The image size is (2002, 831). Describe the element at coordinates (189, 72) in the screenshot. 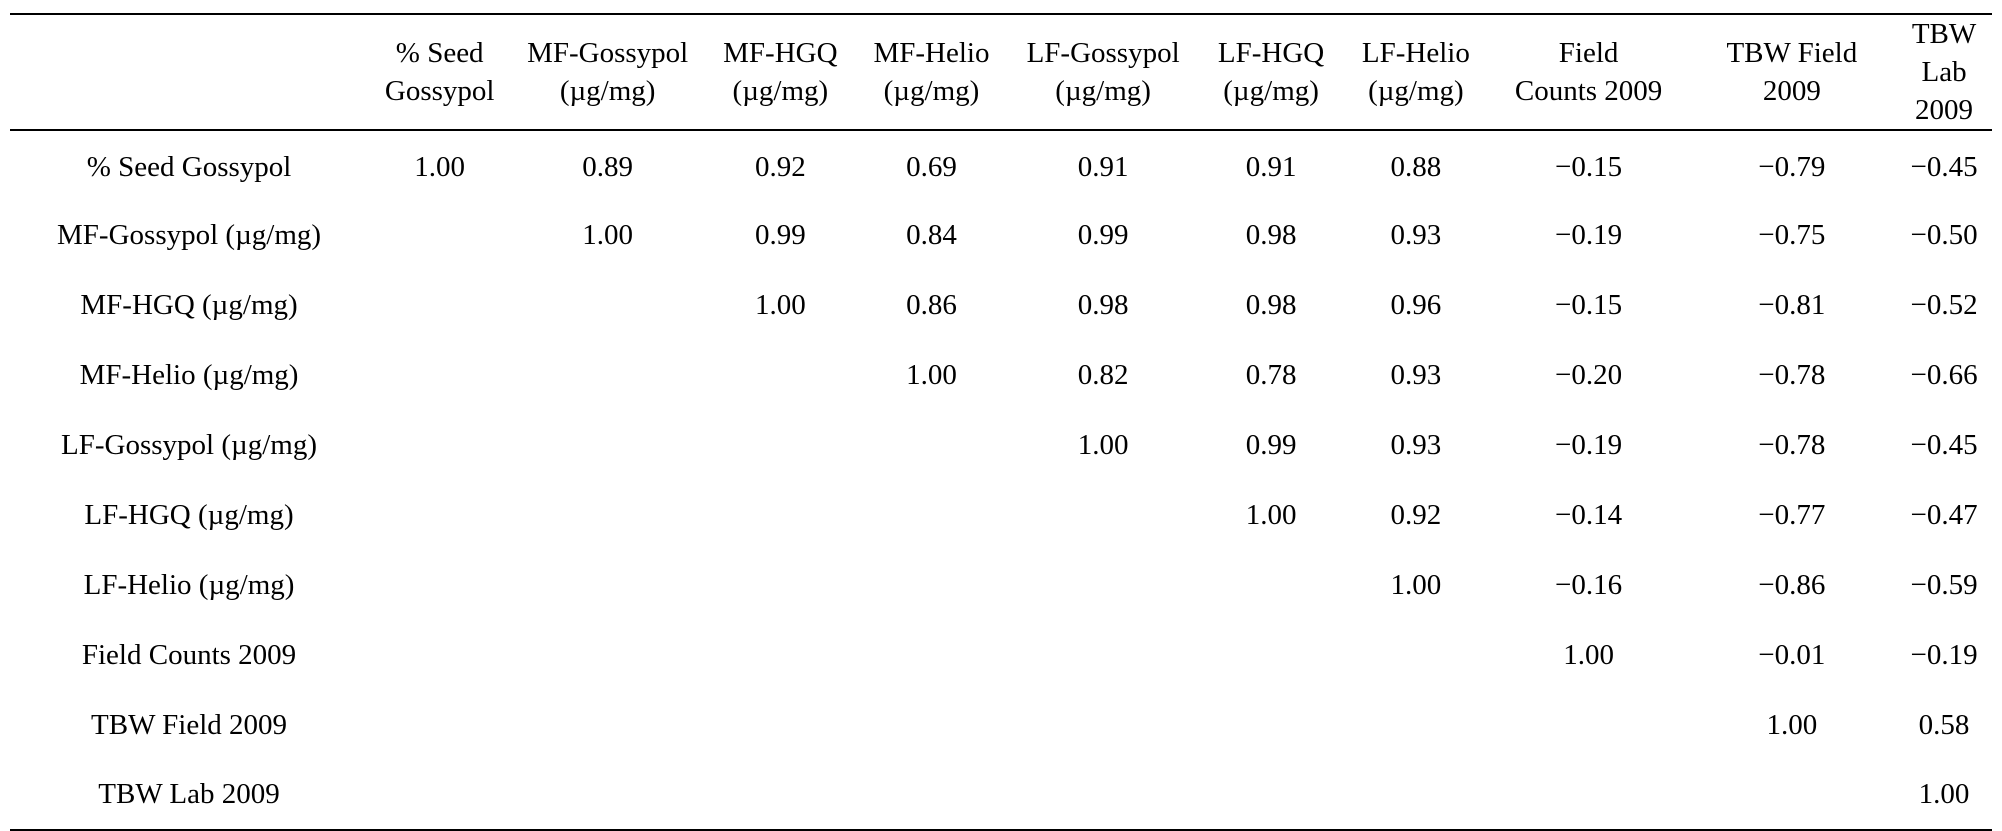

I see `header-corner` at that location.